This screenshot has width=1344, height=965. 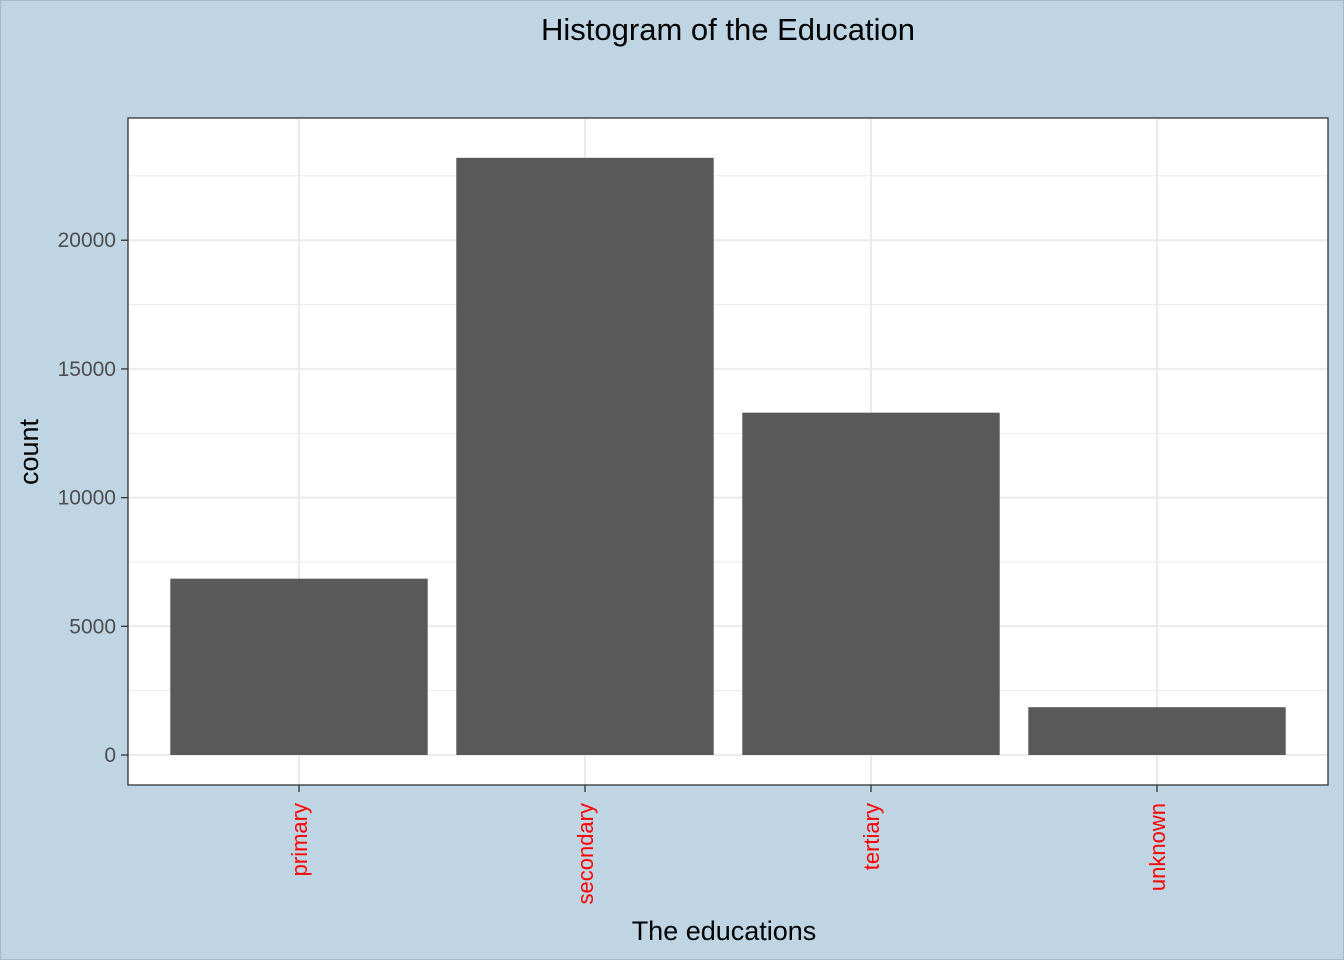 What do you see at coordinates (87, 498) in the screenshot?
I see `y-tick-label: 10000` at bounding box center [87, 498].